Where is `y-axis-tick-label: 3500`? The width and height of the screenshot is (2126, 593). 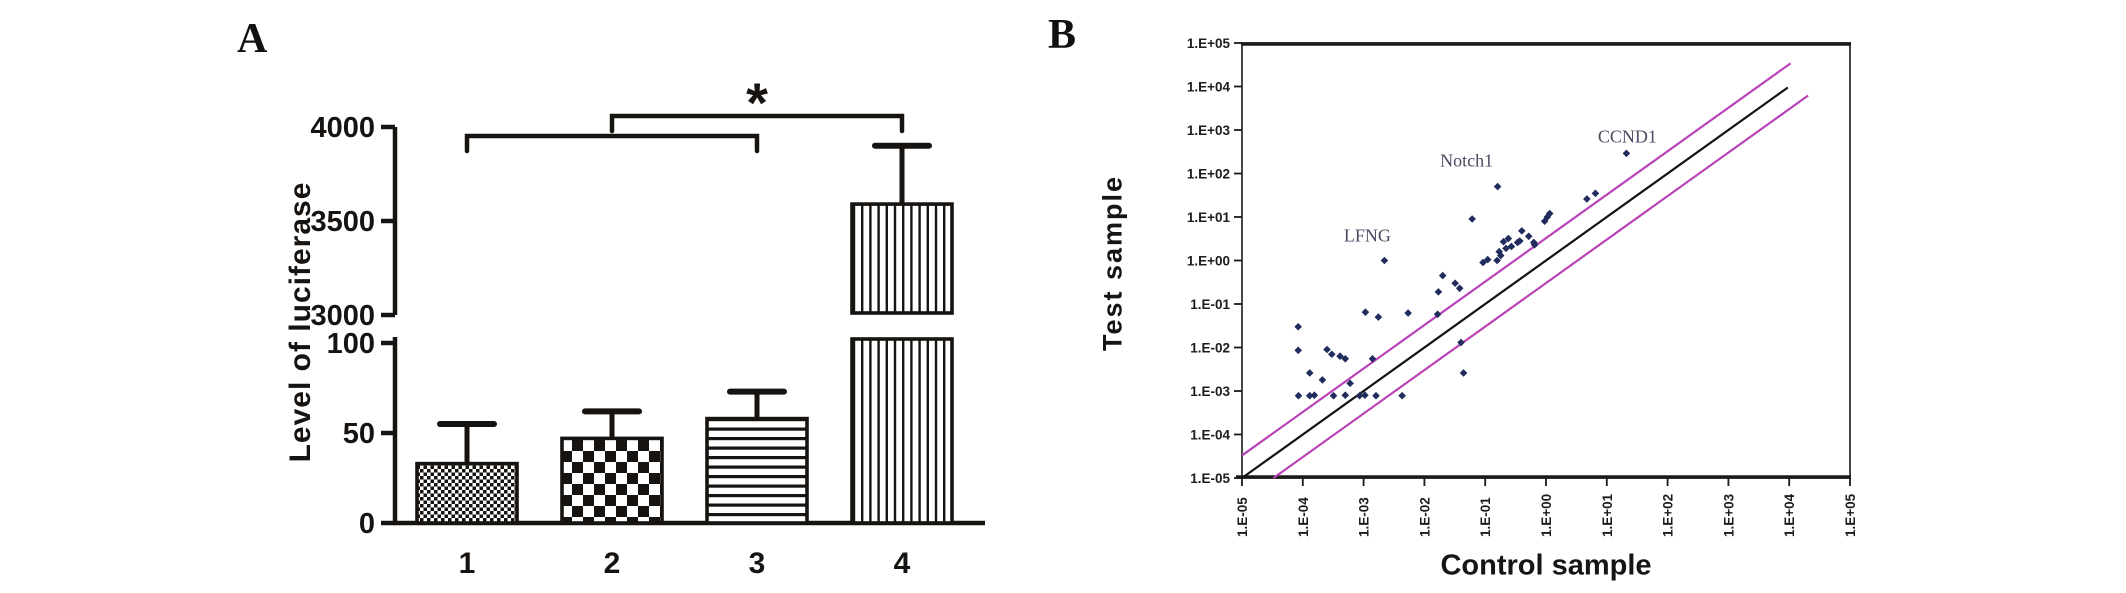 y-axis-tick-label: 3500 is located at coordinates (342, 222).